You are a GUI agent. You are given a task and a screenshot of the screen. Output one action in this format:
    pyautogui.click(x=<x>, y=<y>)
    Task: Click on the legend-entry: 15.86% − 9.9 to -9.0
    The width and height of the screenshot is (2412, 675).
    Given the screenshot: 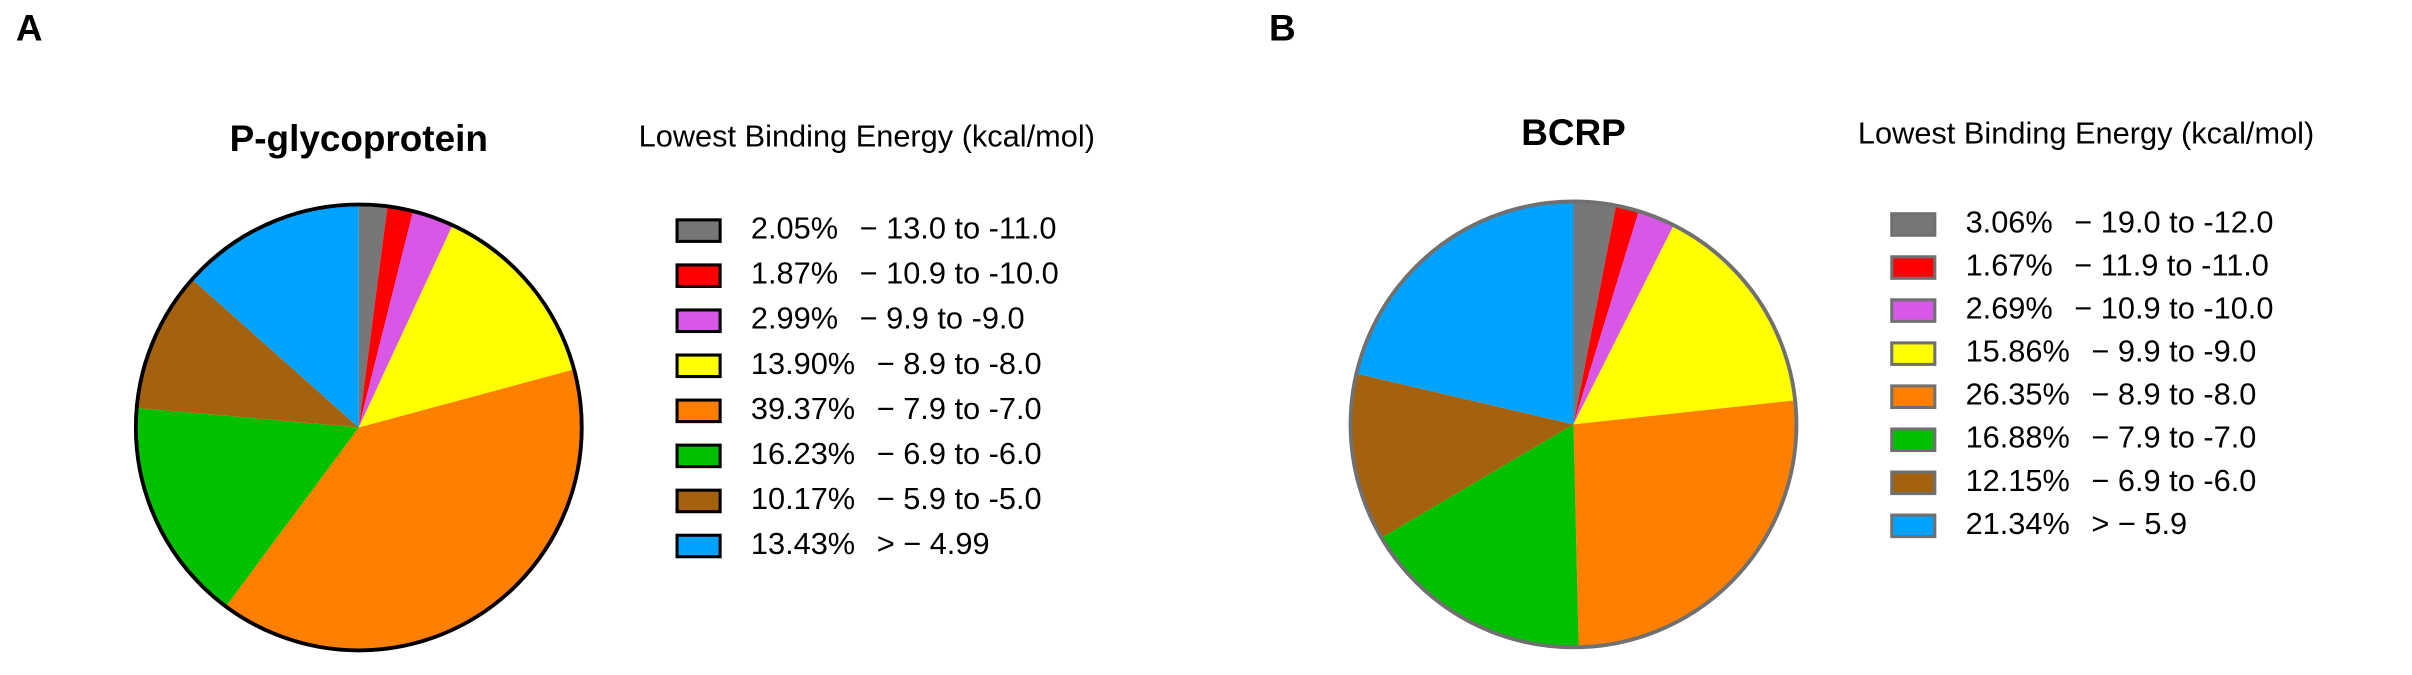 What is the action you would take?
    pyautogui.click(x=2111, y=351)
    